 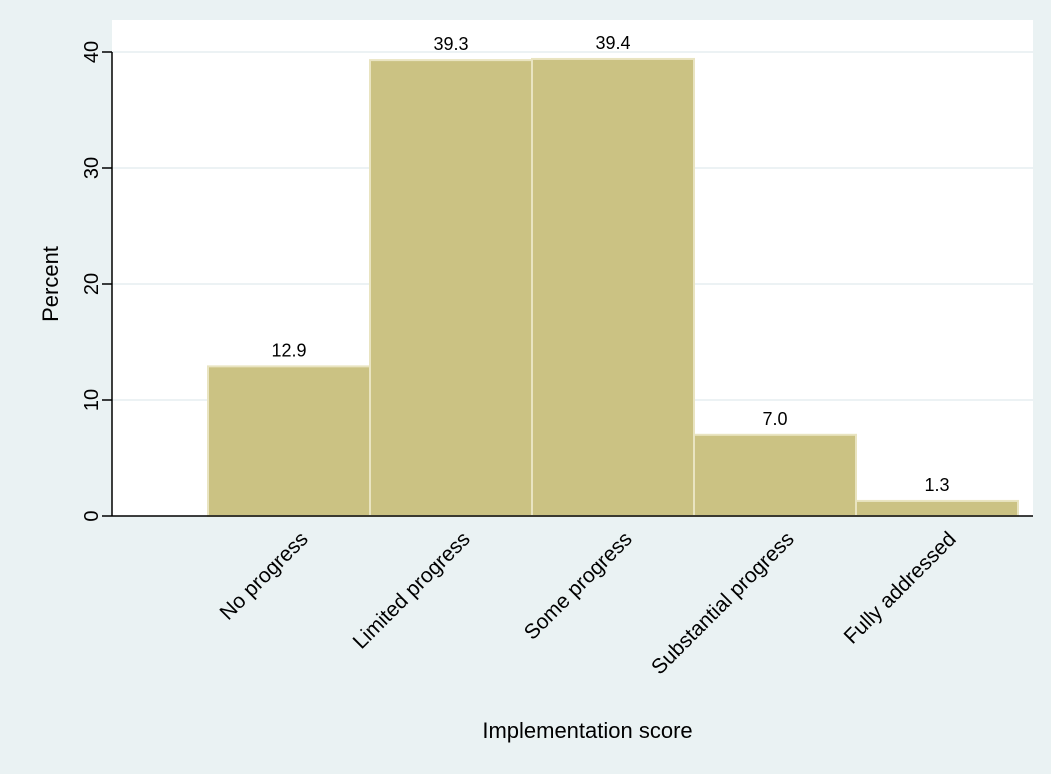 I want to click on data-label-no-progress: 12.9, so click(x=288, y=350).